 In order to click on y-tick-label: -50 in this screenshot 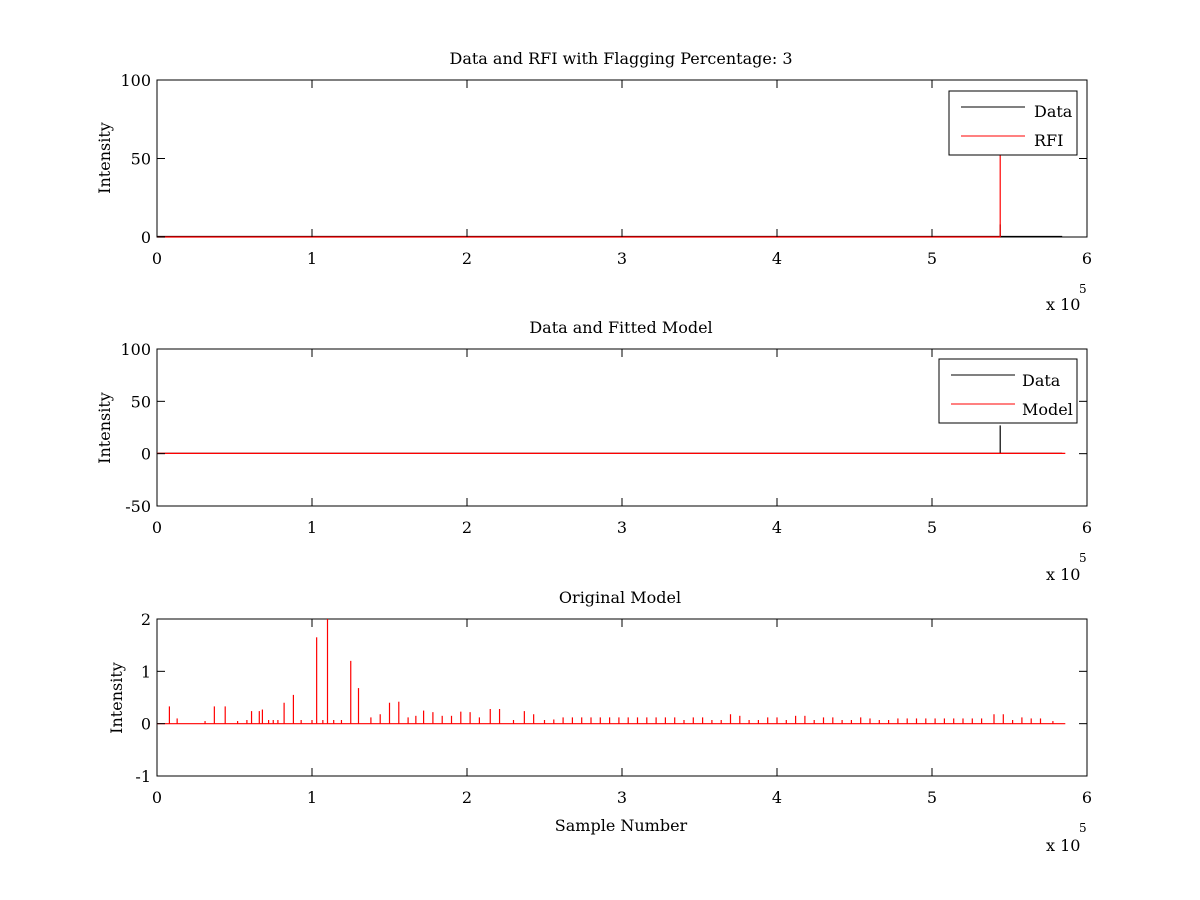, I will do `click(138, 506)`.